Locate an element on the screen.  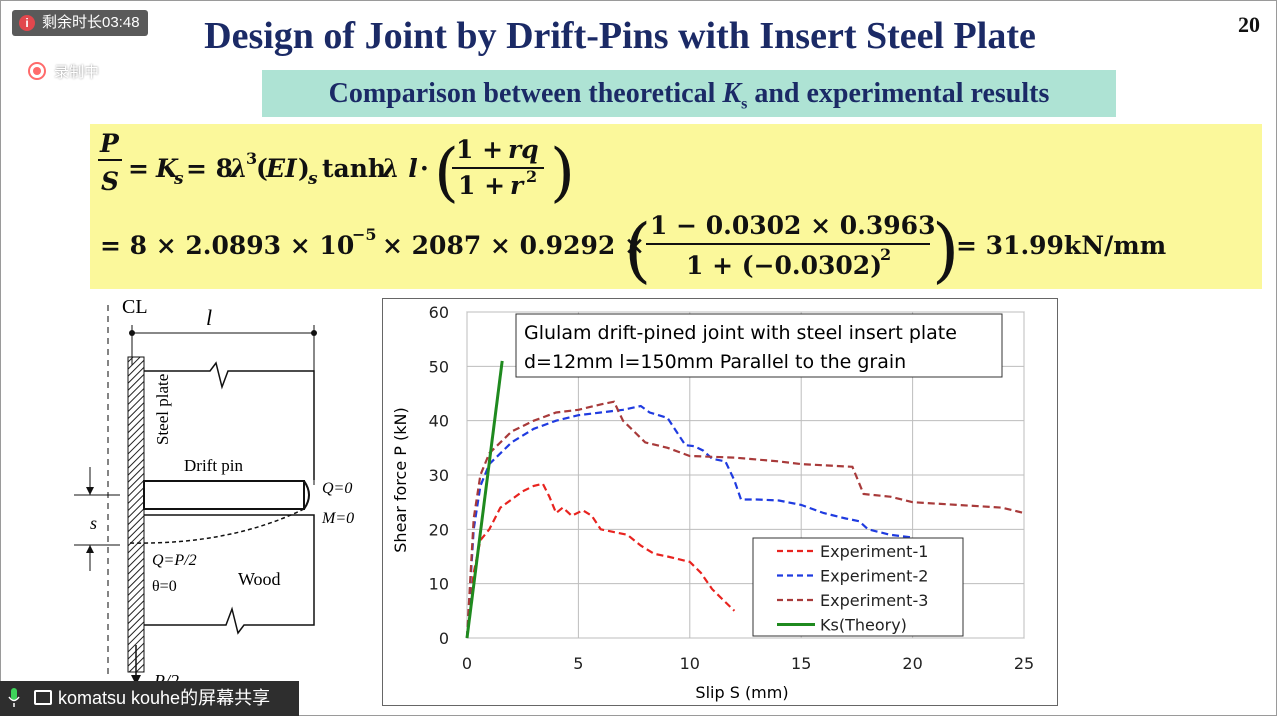
chart-ylabel: Shear force P (kN) is located at coordinates (400, 479).